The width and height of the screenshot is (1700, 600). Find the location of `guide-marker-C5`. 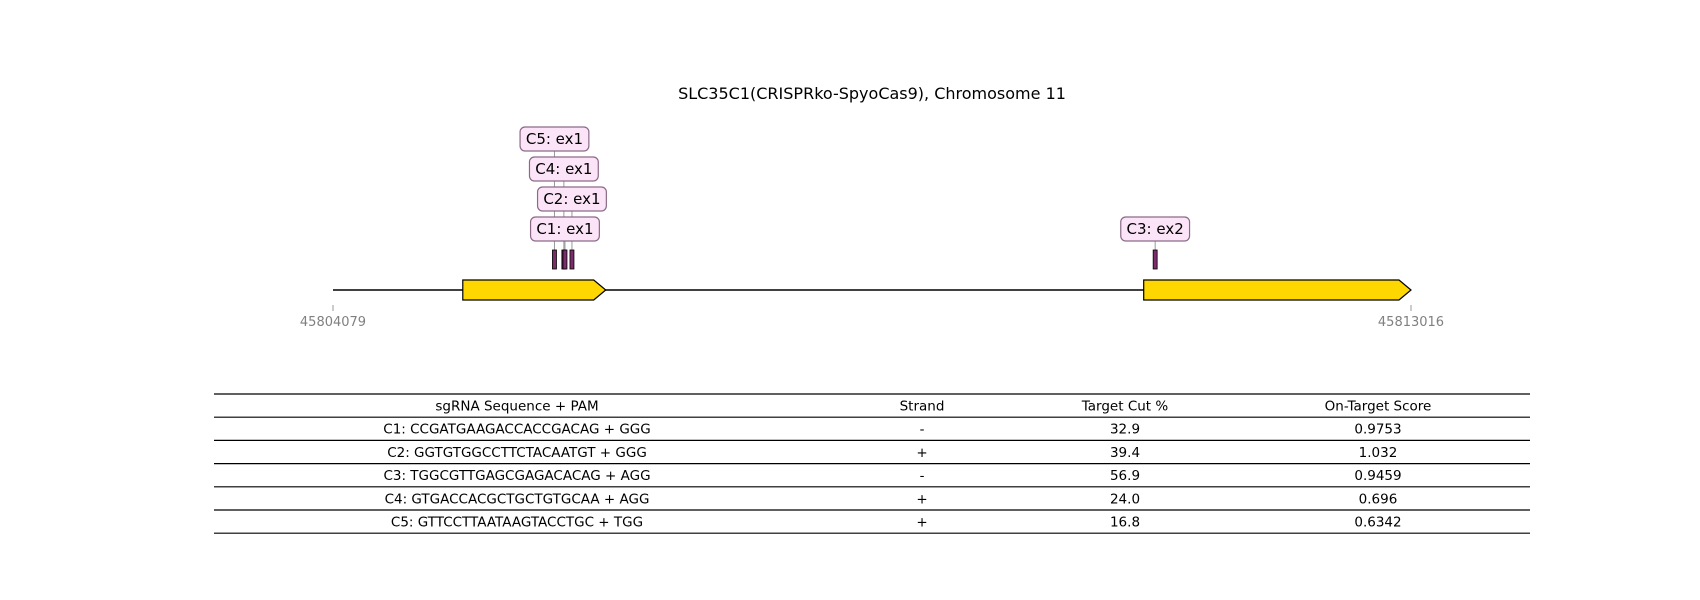

guide-marker-C5 is located at coordinates (554, 259).